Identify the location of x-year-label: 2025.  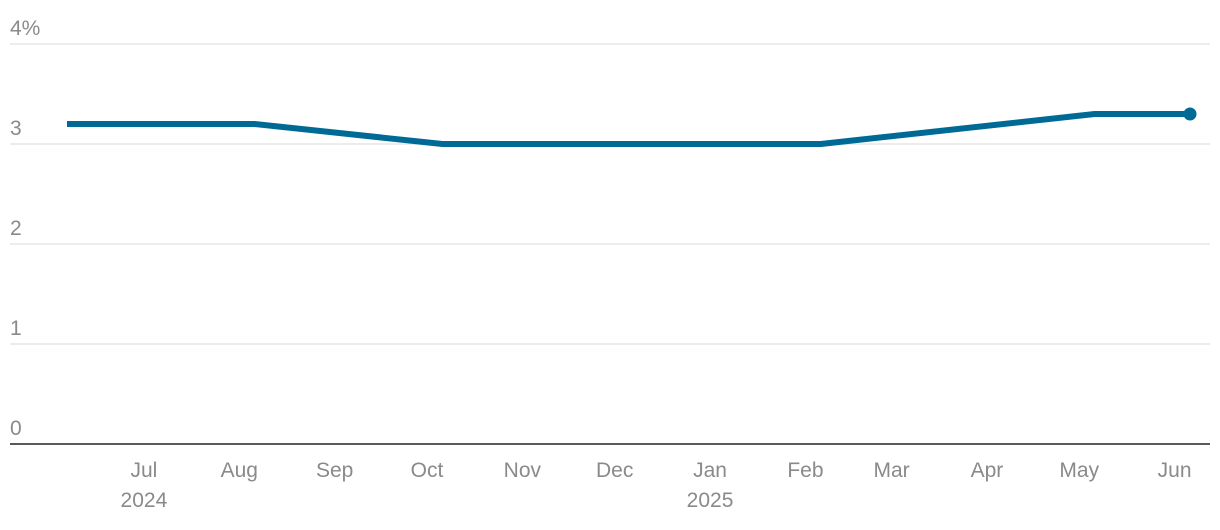
(710, 500).